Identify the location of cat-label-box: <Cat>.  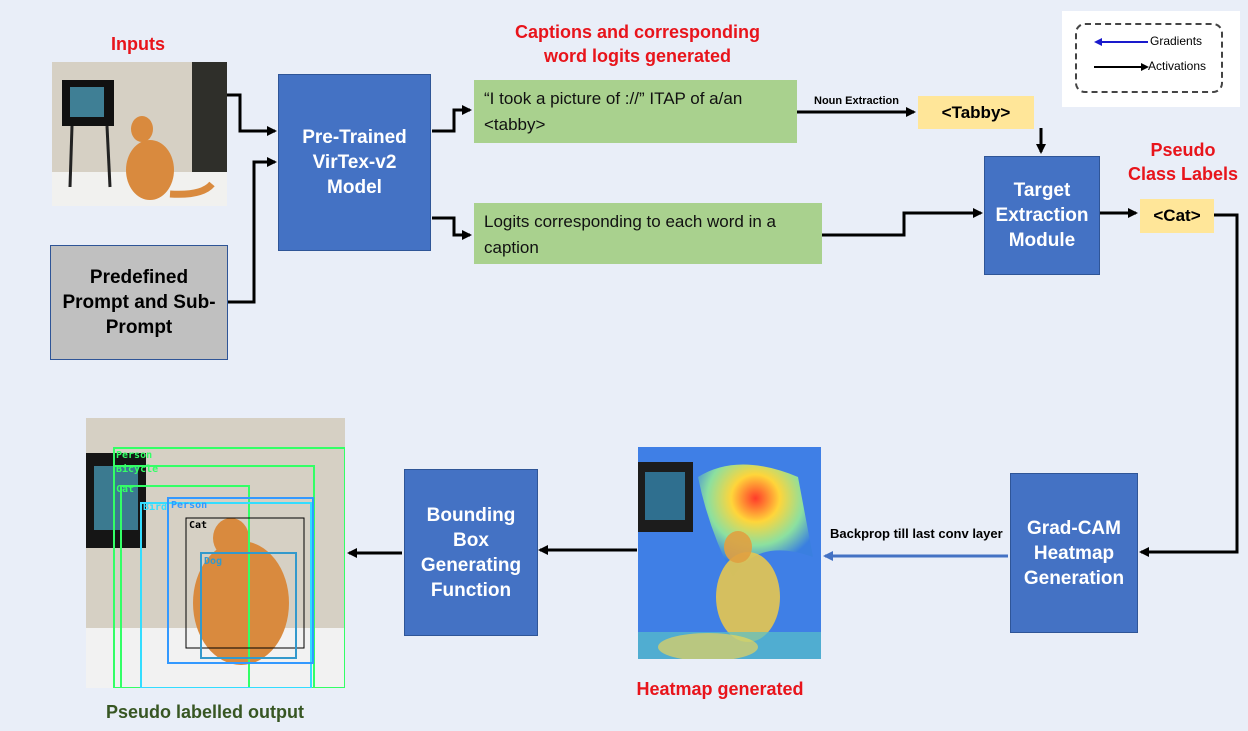
(1177, 216).